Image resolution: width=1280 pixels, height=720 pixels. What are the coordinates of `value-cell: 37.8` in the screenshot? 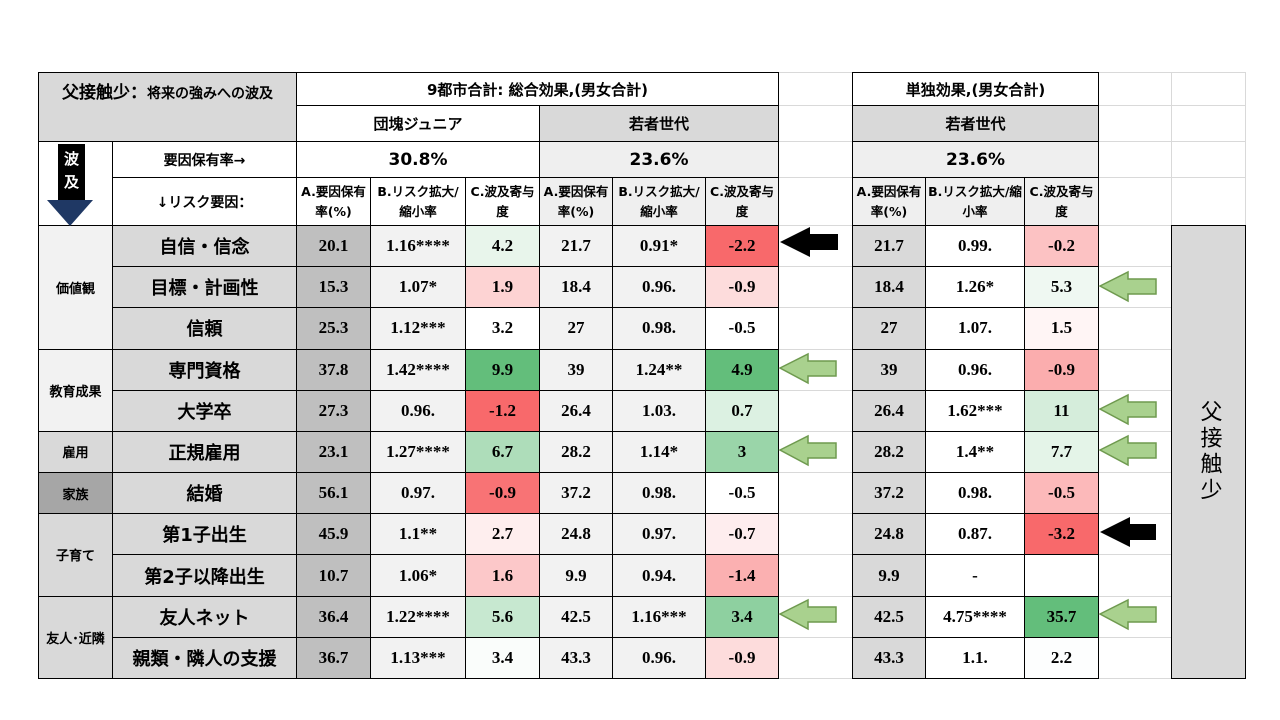 It's located at (333, 369).